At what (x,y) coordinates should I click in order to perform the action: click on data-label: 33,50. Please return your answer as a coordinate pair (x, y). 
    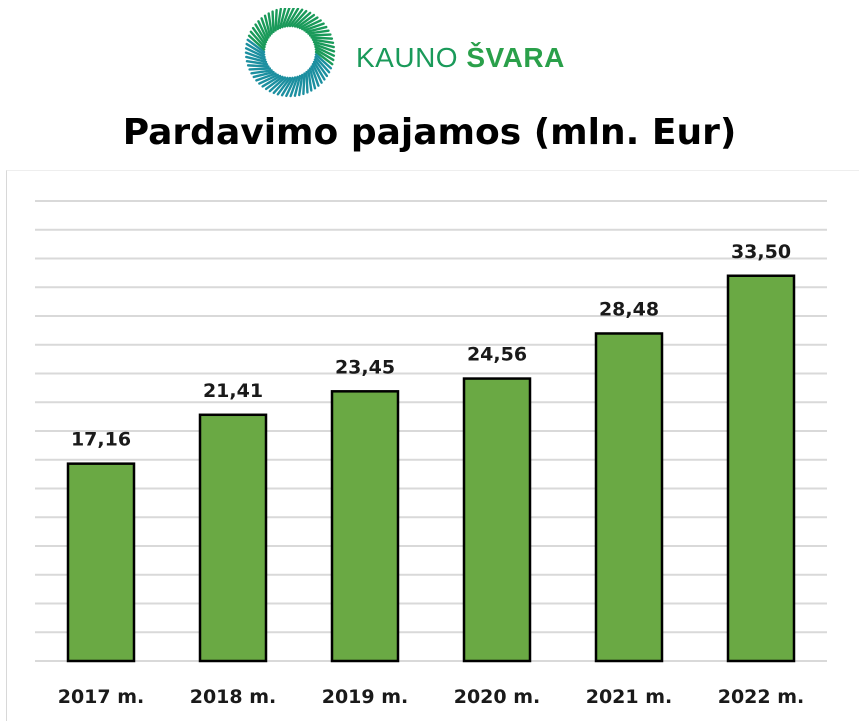
    Looking at the image, I should click on (761, 252).